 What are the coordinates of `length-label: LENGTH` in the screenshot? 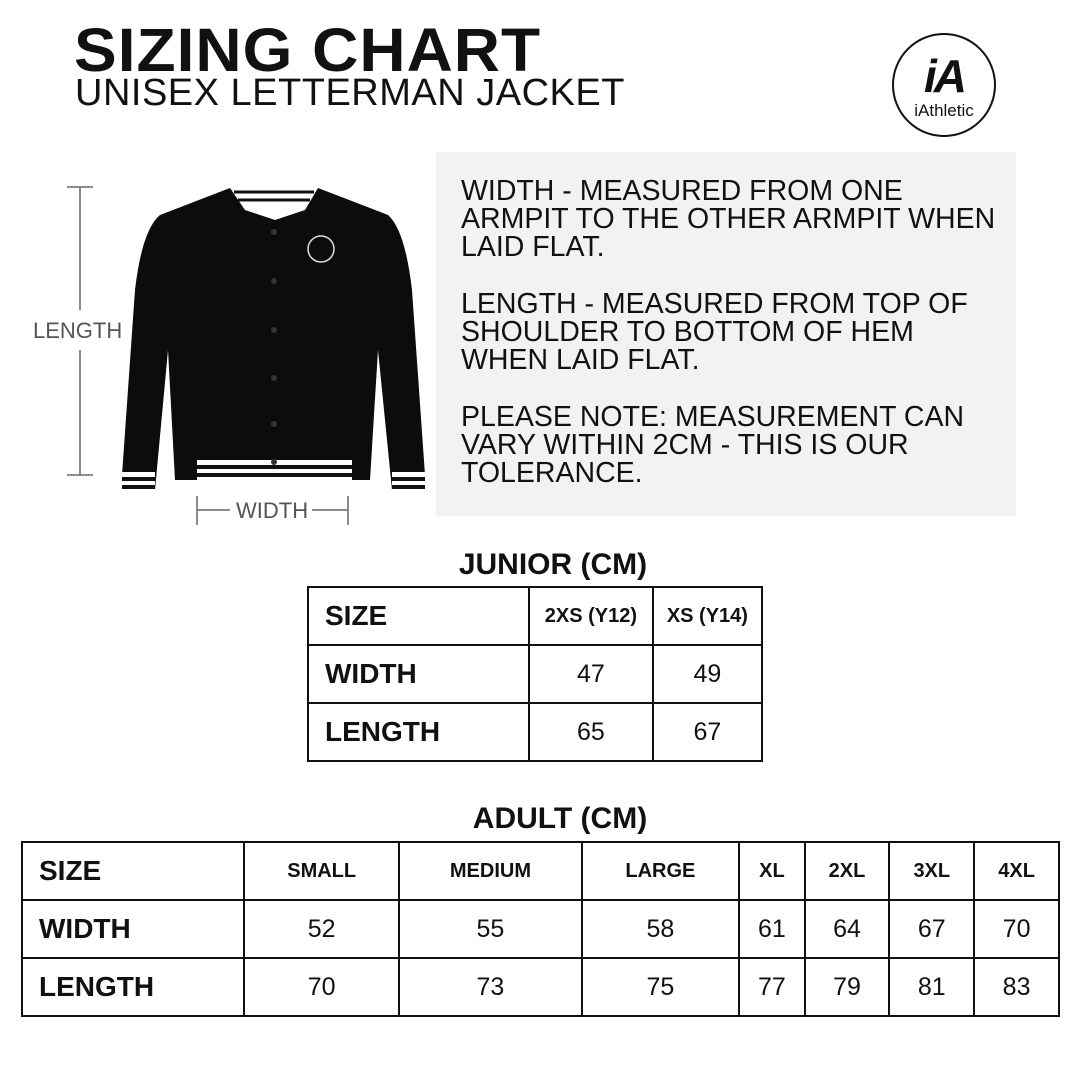 It's located at (78, 331).